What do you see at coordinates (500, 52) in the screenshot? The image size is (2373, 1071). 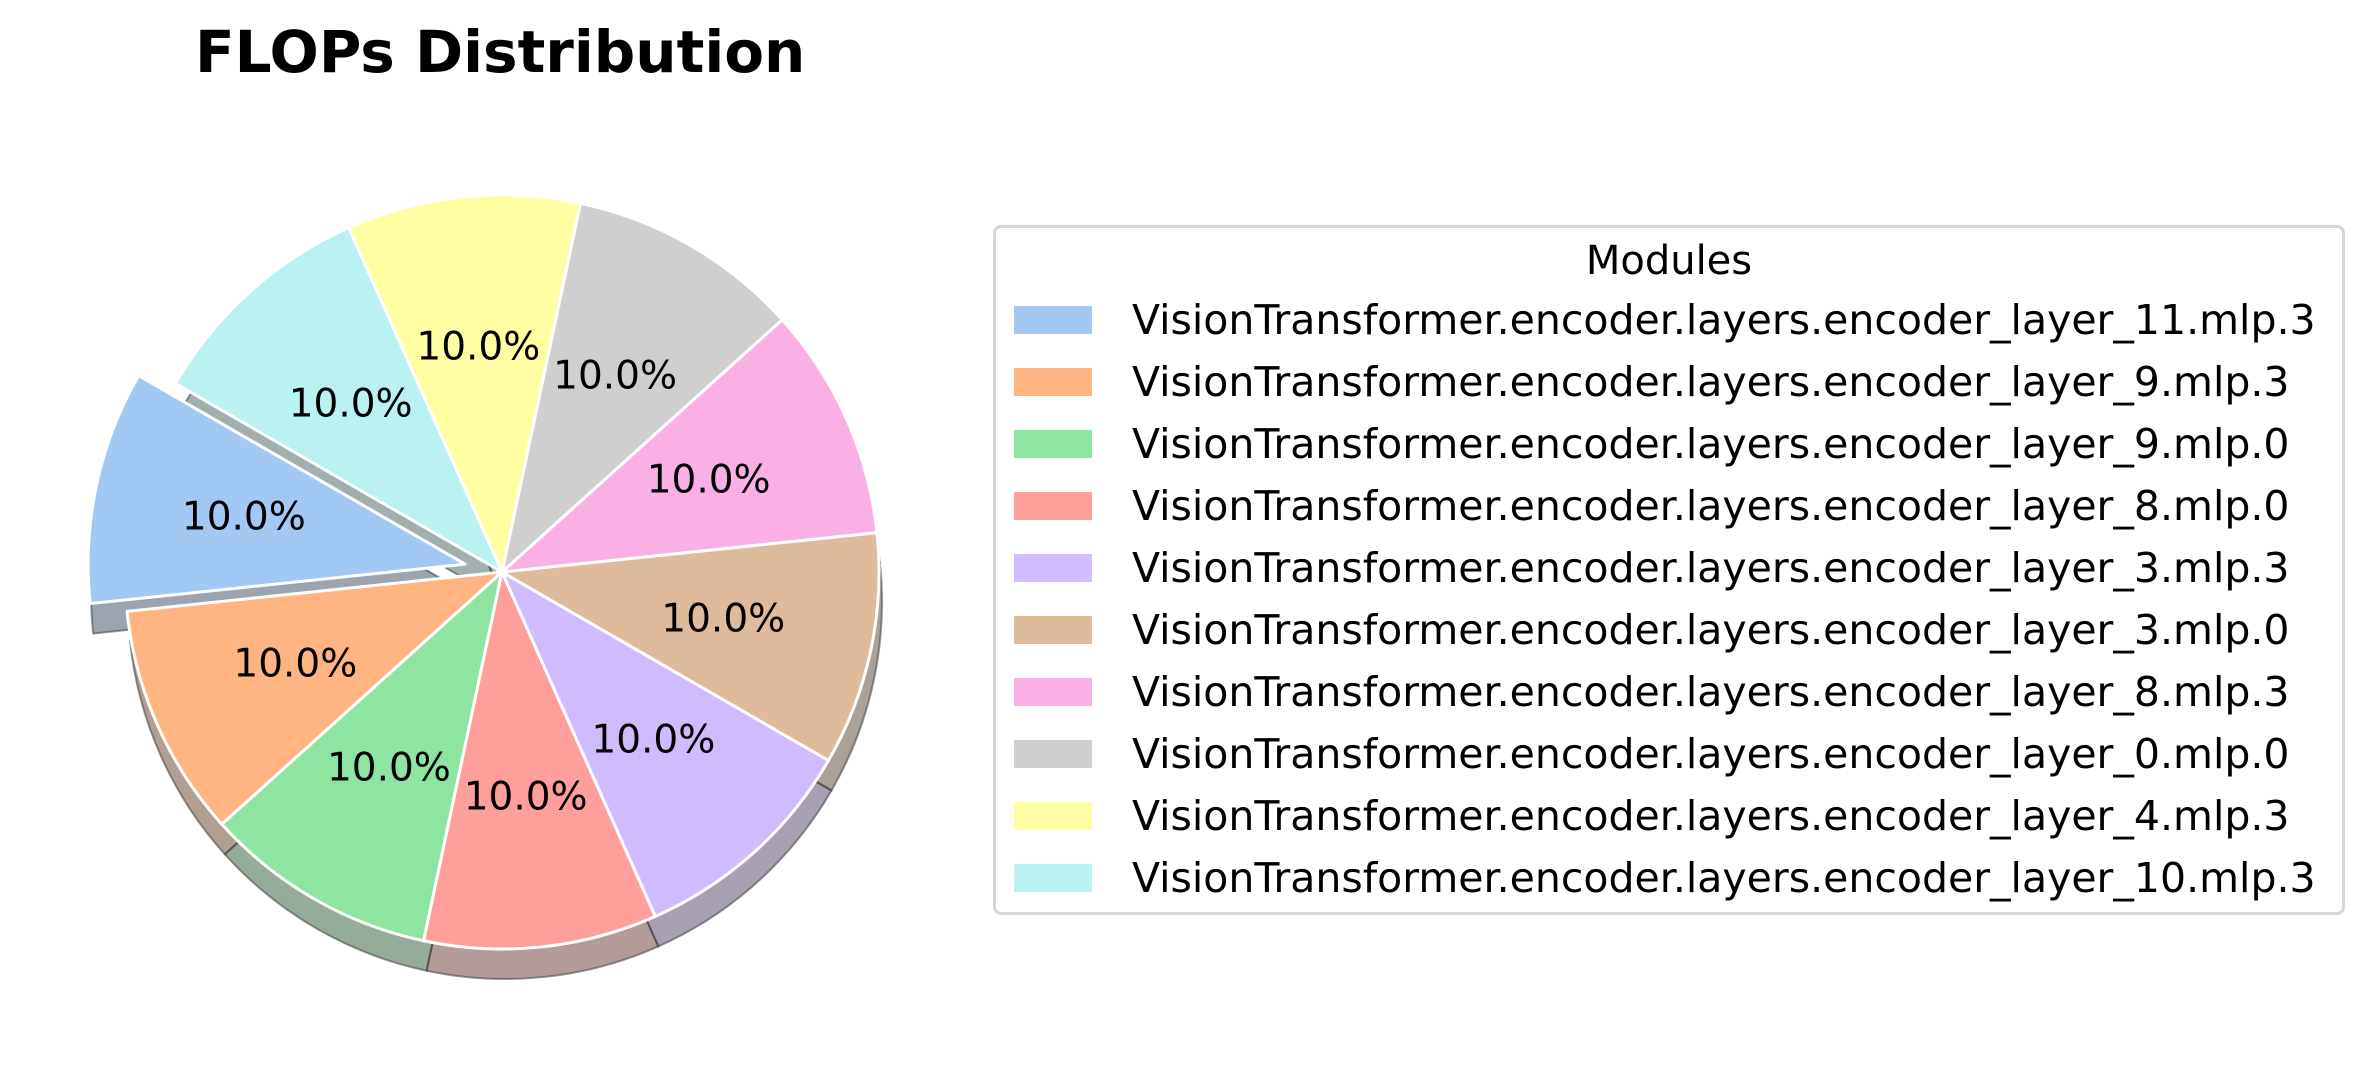 I see `chart-title: FLOPs Distribution` at bounding box center [500, 52].